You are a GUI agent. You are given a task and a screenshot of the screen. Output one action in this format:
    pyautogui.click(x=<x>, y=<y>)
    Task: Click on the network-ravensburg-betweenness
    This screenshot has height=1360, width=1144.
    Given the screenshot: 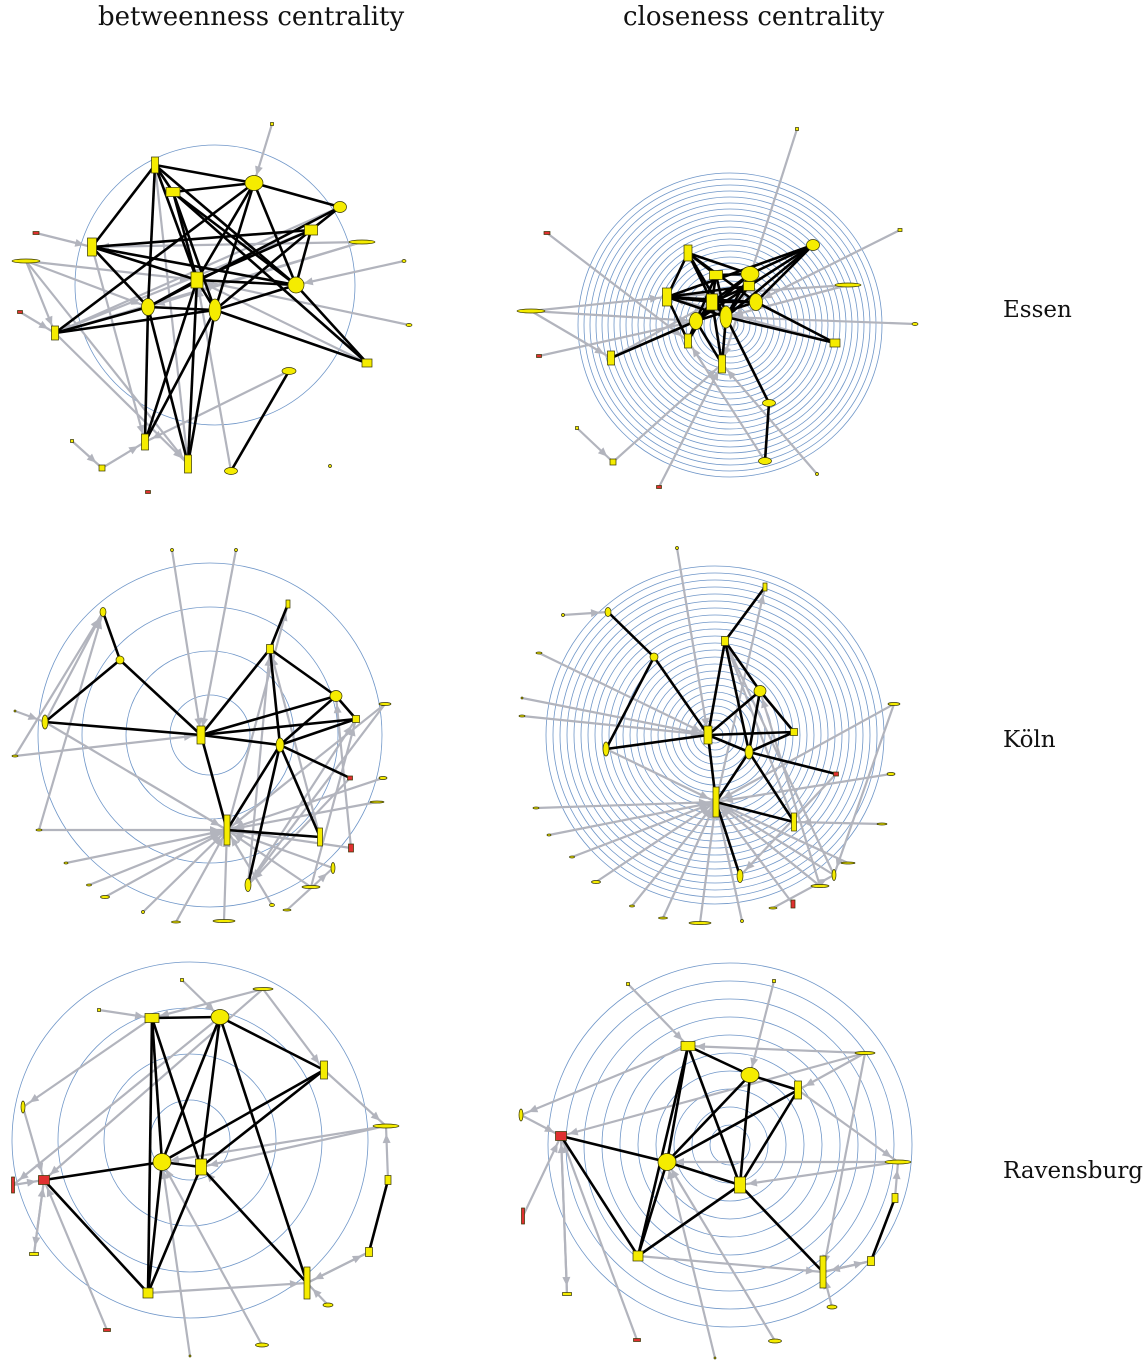 What is the action you would take?
    pyautogui.click(x=205, y=1159)
    